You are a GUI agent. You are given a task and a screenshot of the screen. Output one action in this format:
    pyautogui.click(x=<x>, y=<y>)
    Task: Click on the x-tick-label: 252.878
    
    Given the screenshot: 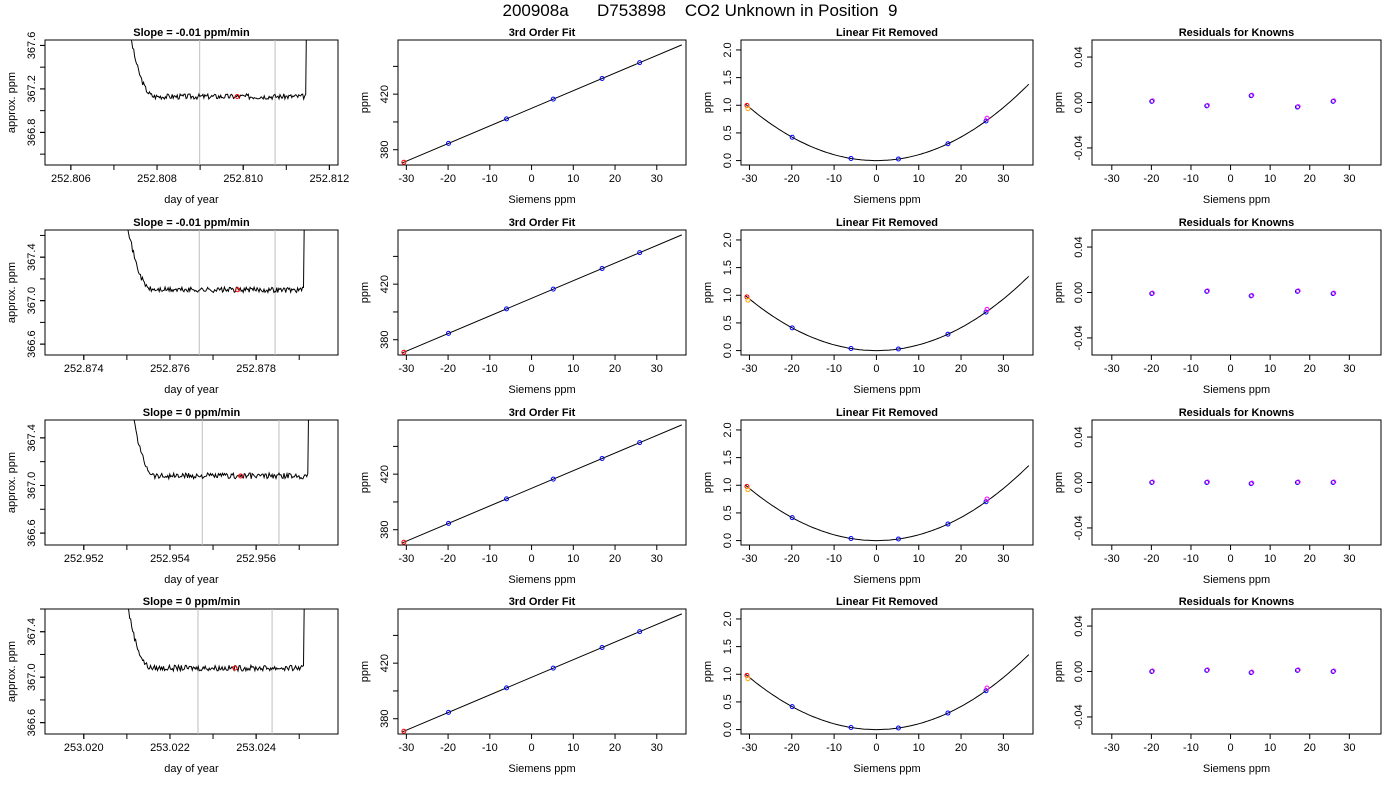 What is the action you would take?
    pyautogui.click(x=256, y=369)
    